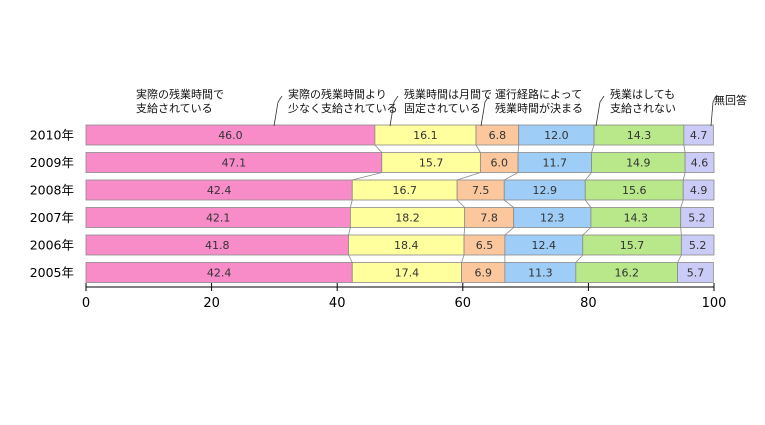  What do you see at coordinates (638, 163) in the screenshot?
I see `data-label: 14.9` at bounding box center [638, 163].